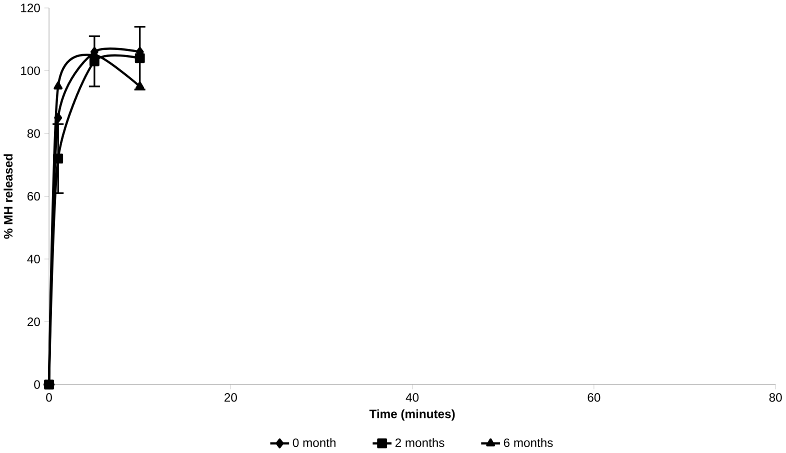  I want to click on legend-label: 6 months, so click(528, 443).